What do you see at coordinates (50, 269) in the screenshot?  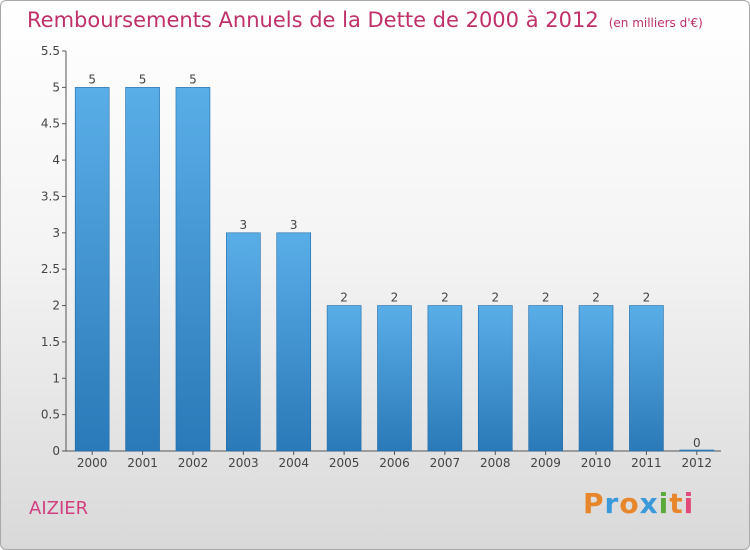 I see `y-tick-label: 2.5` at bounding box center [50, 269].